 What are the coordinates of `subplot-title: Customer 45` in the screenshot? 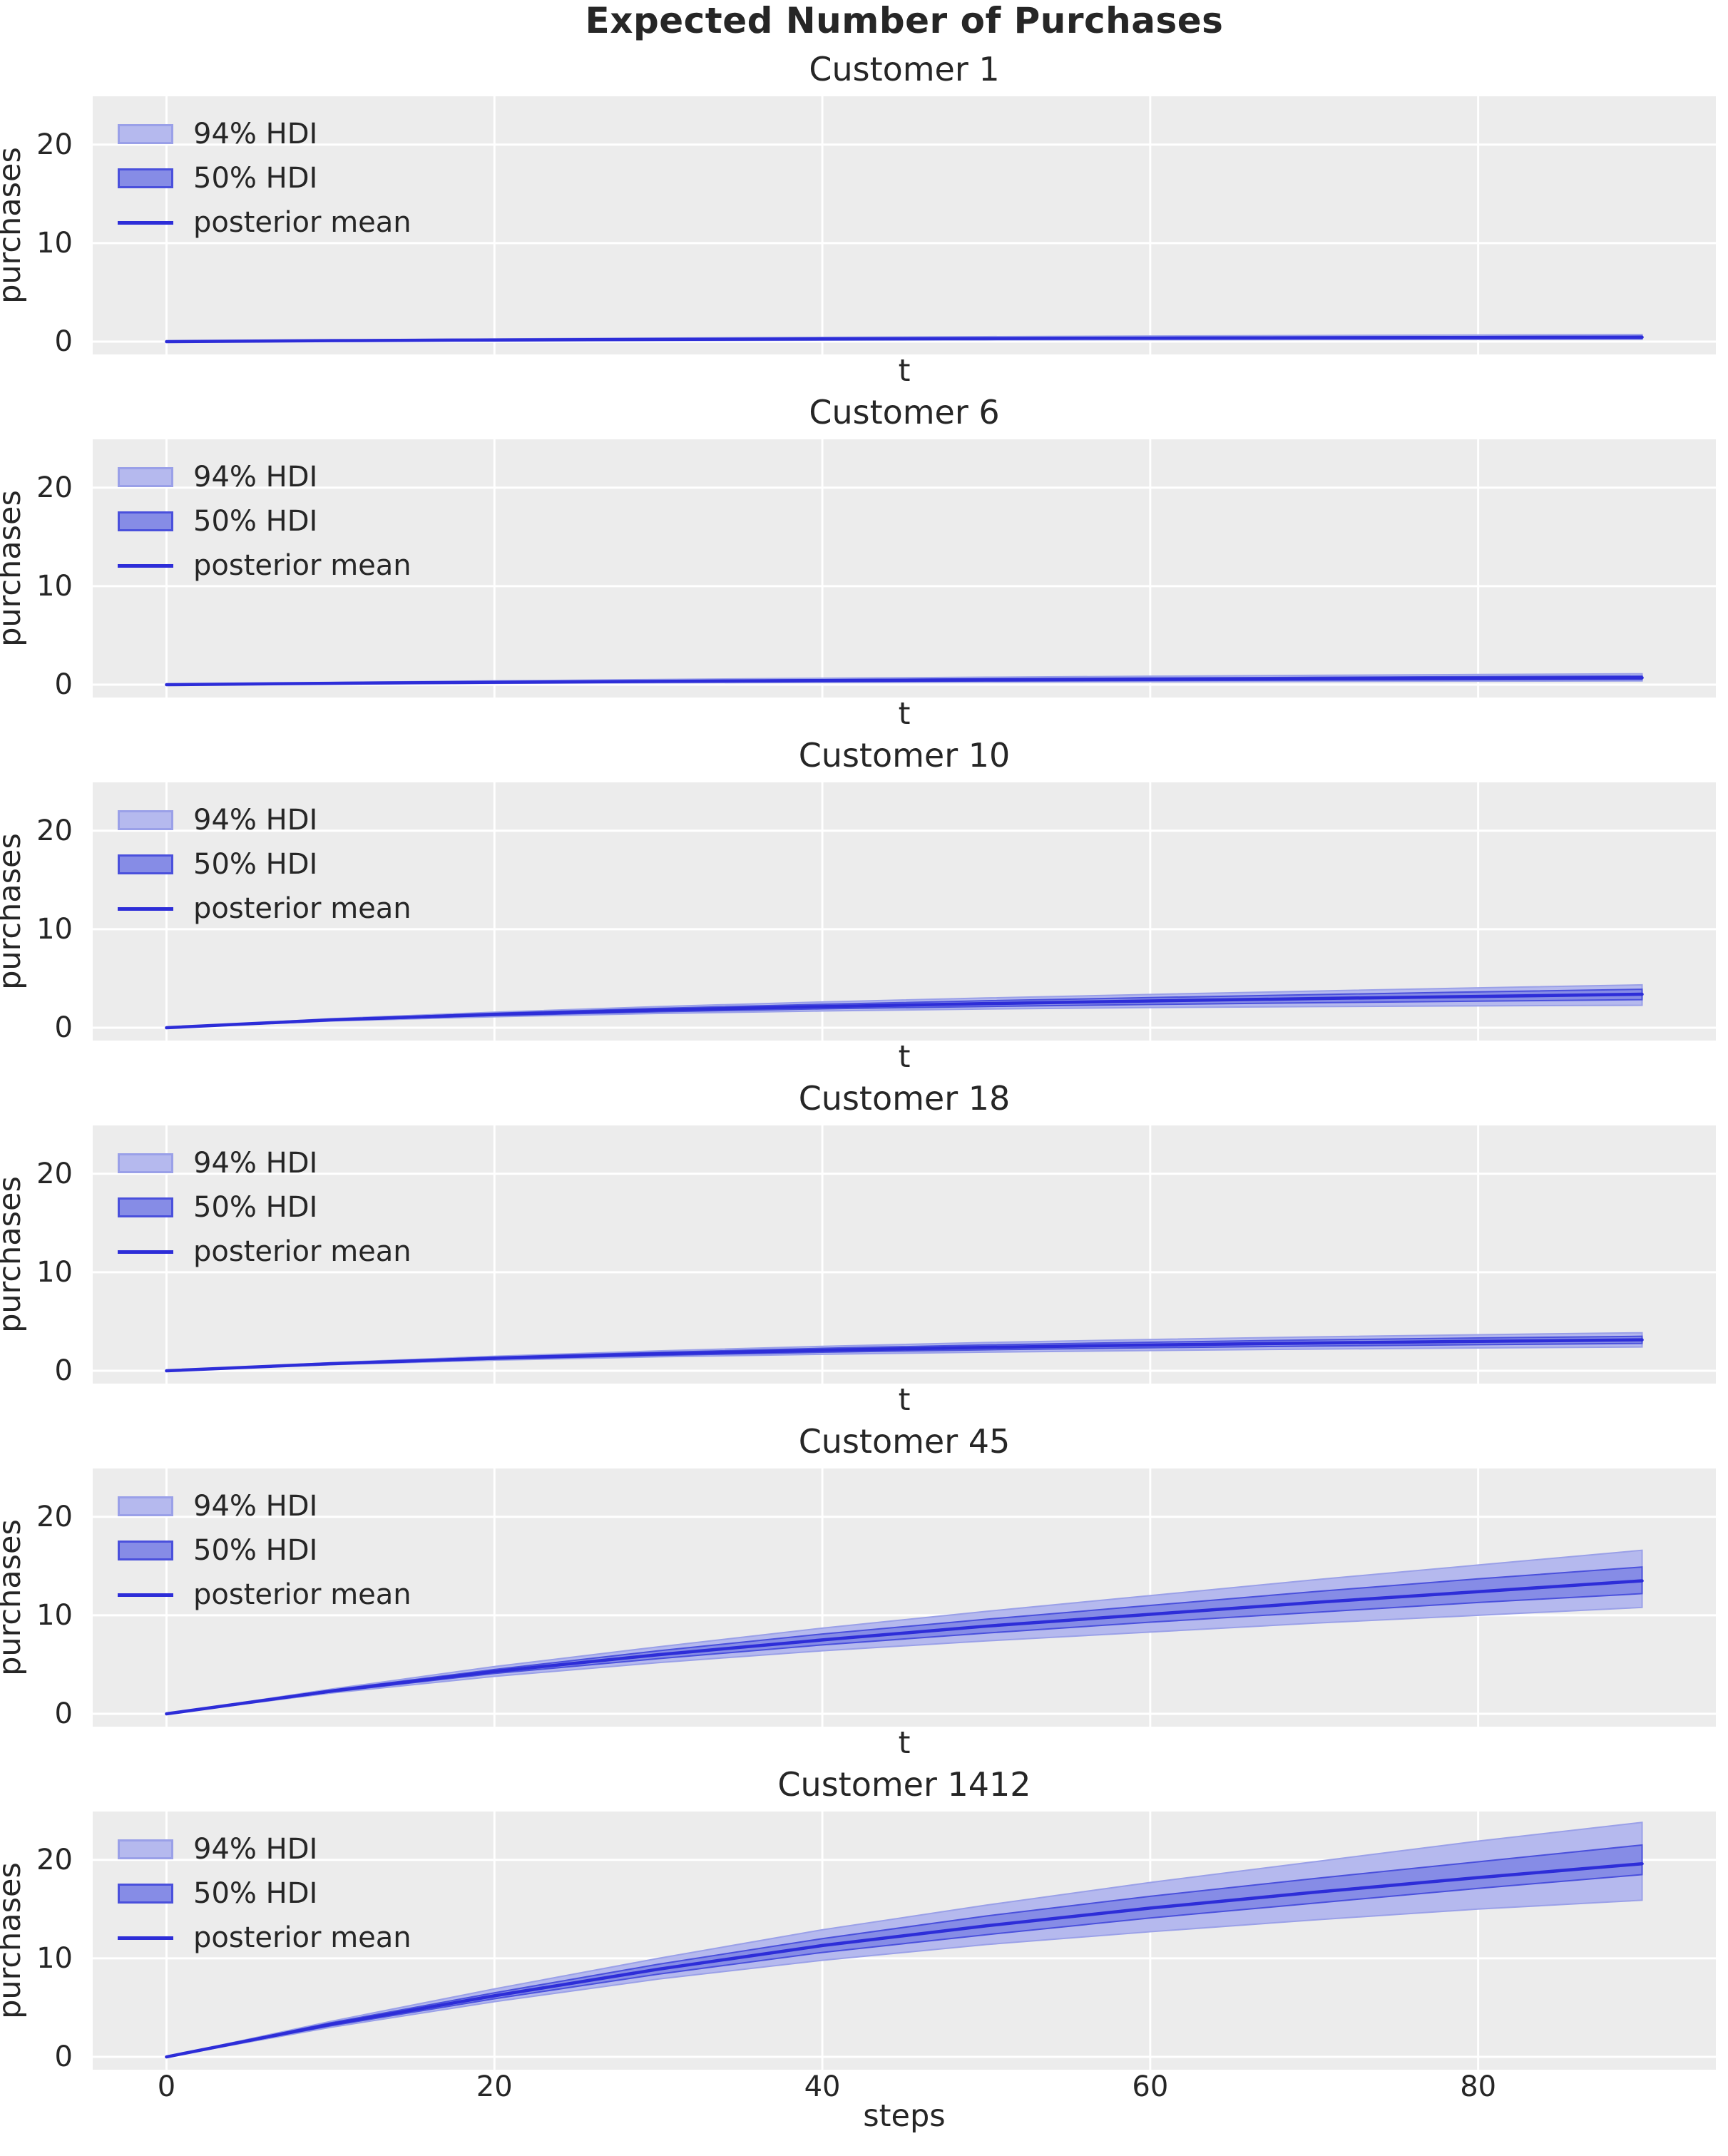 It's located at (904, 1441).